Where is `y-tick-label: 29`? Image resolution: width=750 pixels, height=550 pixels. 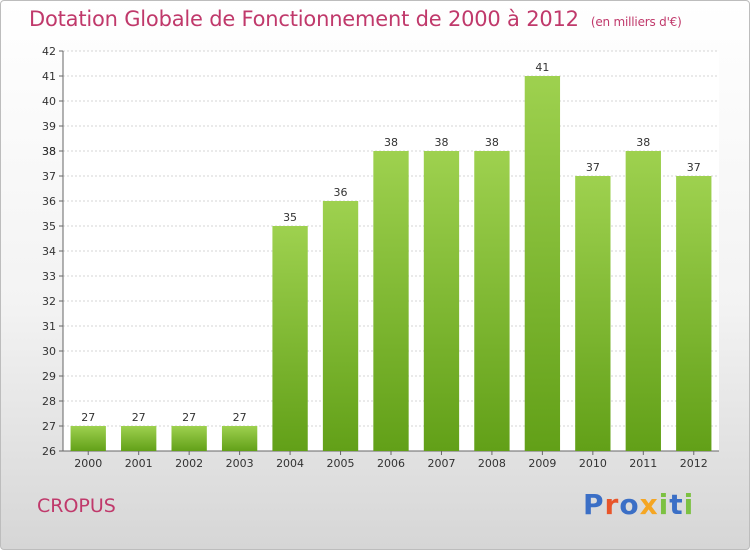 y-tick-label: 29 is located at coordinates (49, 376).